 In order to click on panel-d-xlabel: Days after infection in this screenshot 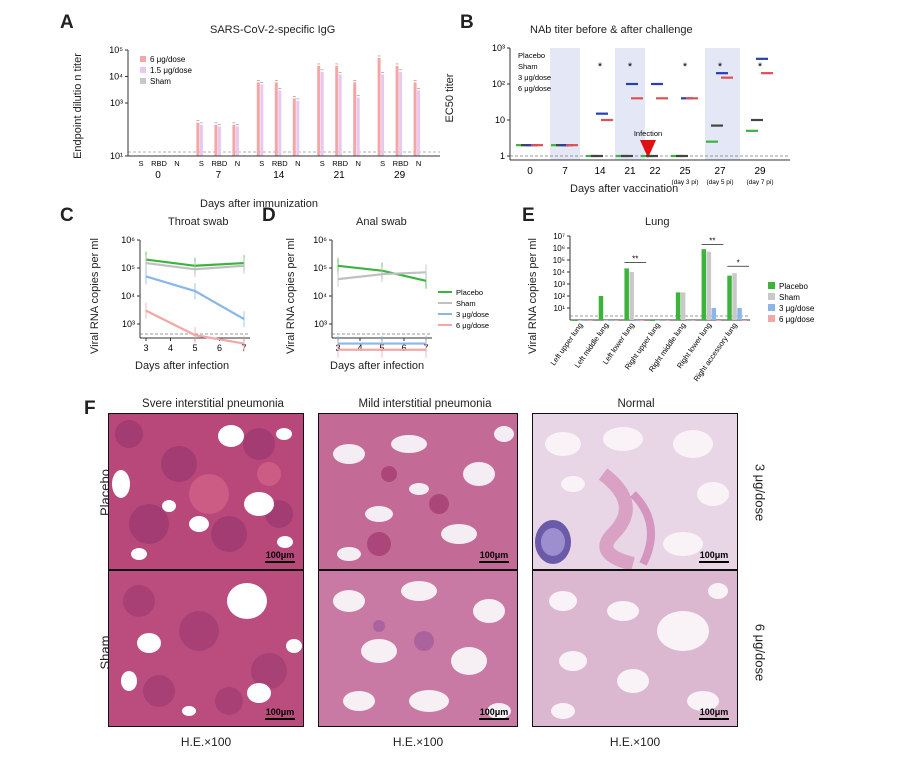, I will do `click(377, 366)`.